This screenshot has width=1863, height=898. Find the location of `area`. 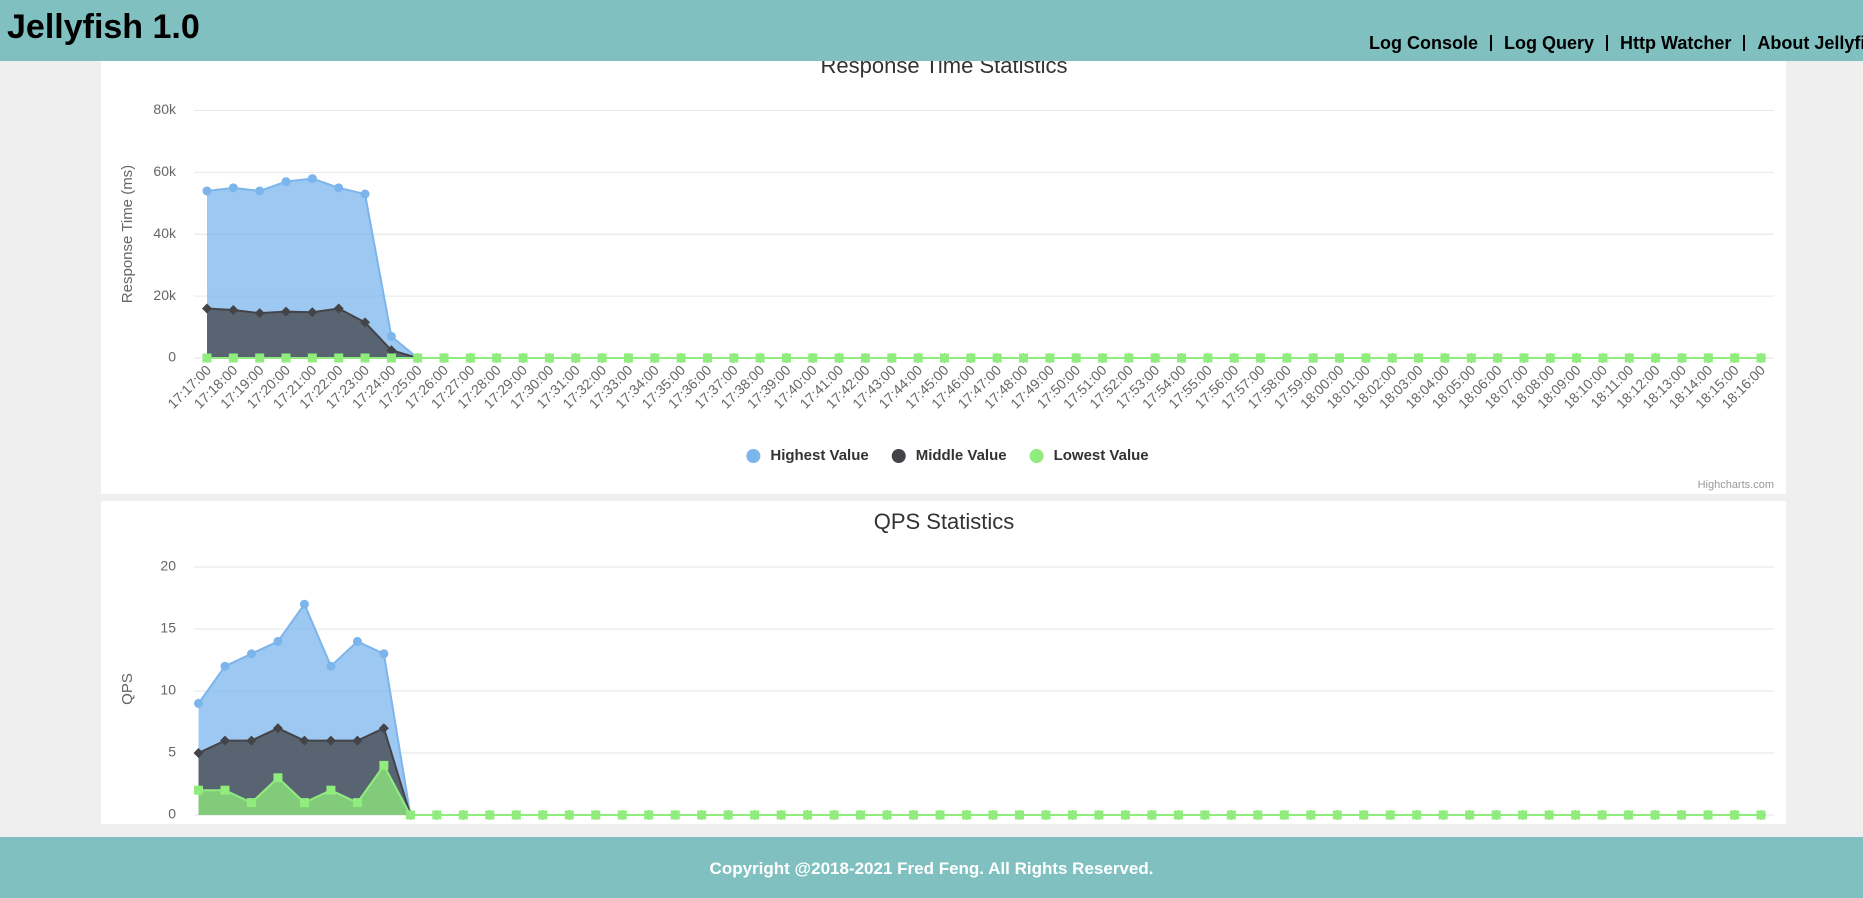

area is located at coordinates (984, 333).